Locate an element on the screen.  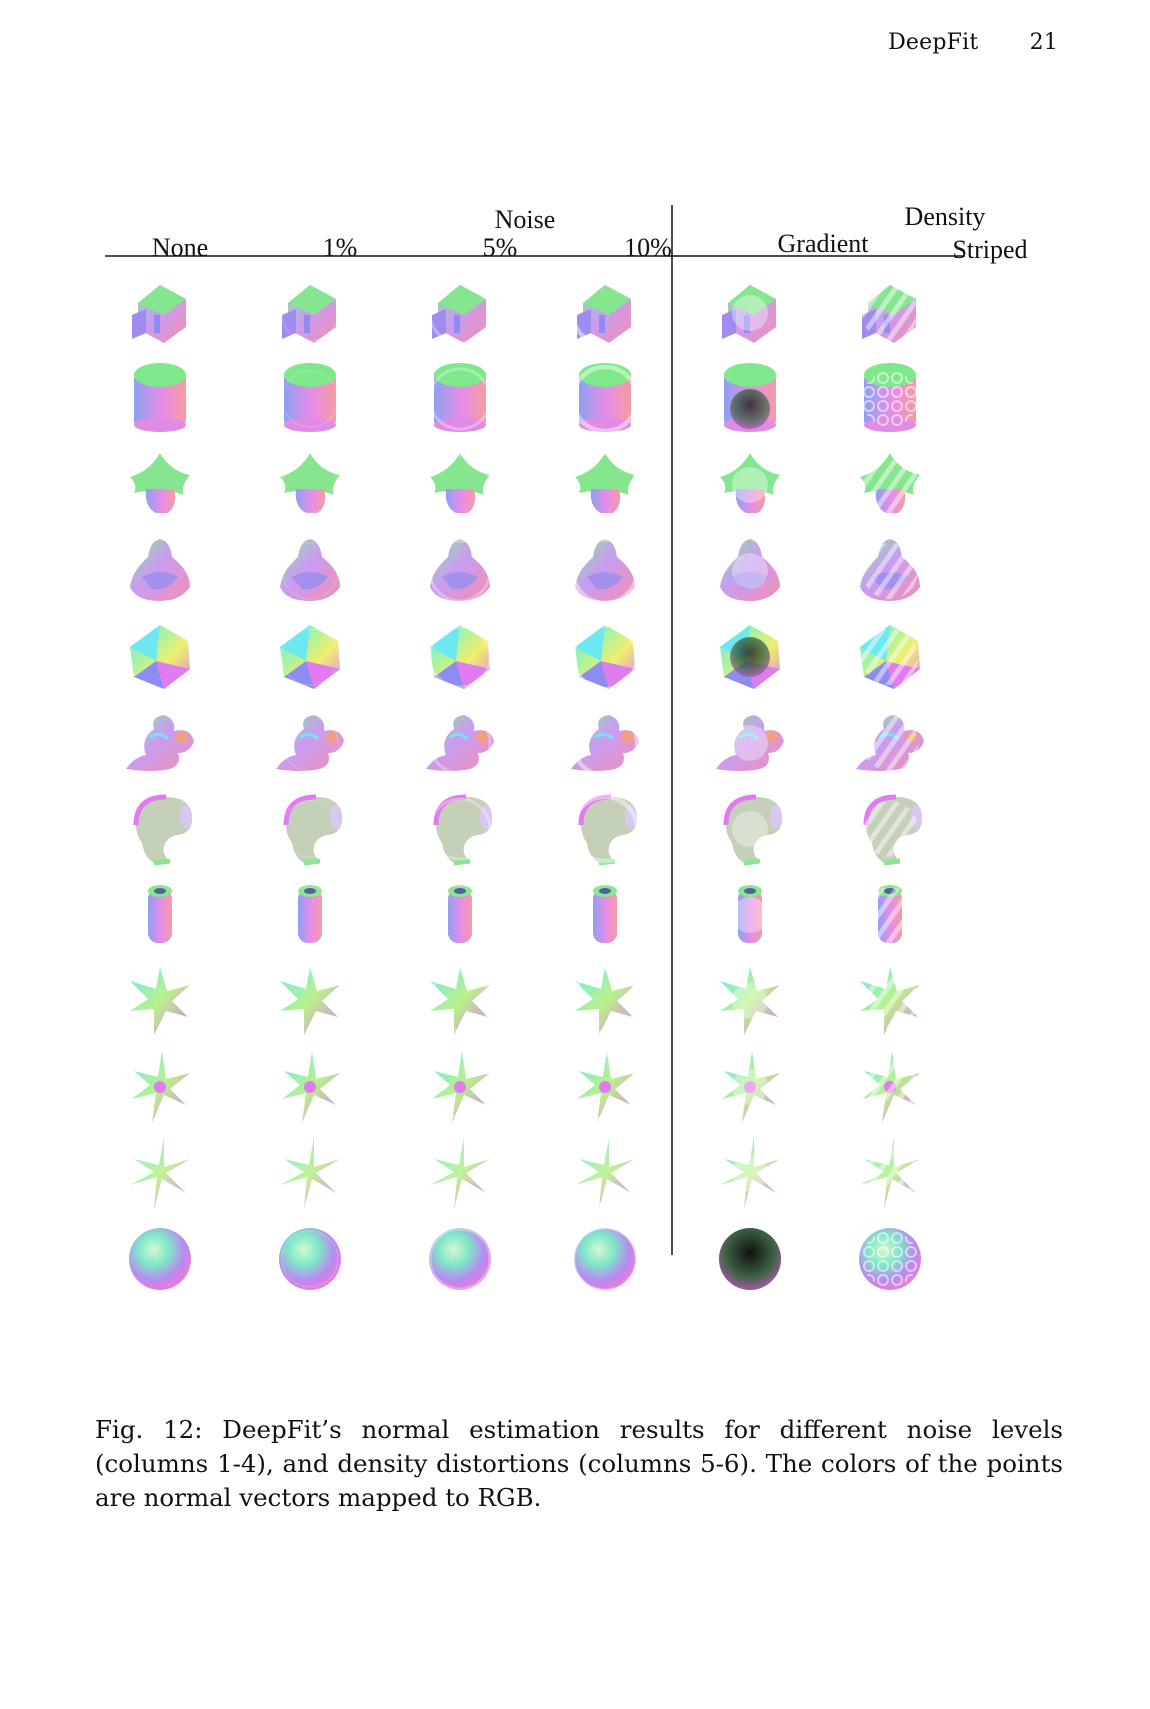
thumb-boxunion-1pct is located at coordinates (310, 313).